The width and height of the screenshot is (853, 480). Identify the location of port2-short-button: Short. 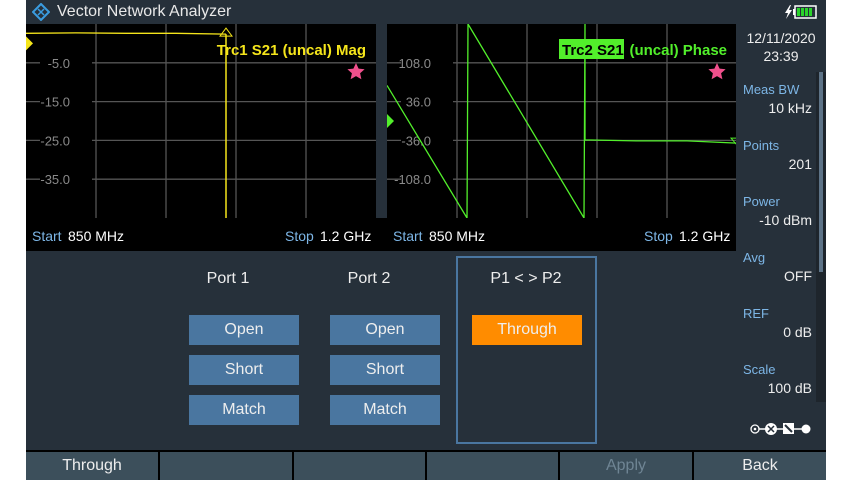
(385, 370).